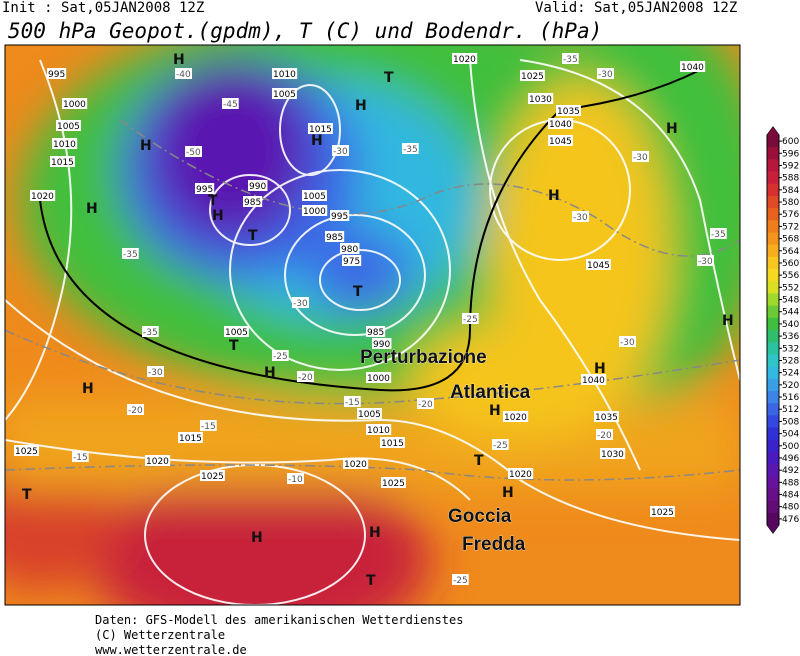 The image size is (800, 656). Describe the element at coordinates (480, 516) in the screenshot. I see `annotation: Goccia` at that location.